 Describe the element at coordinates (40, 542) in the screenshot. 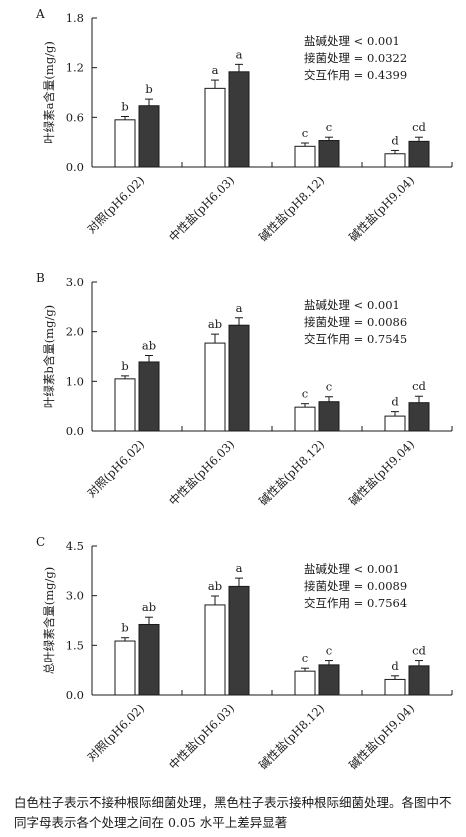

I see `panel-label: C` at that location.